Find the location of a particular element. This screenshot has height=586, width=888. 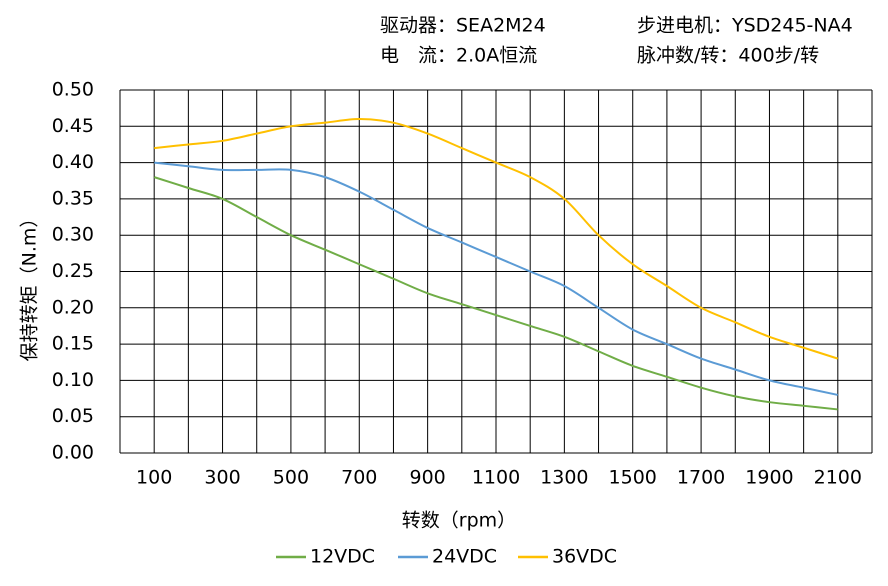

x-tick-label: 1900 is located at coordinates (769, 478).